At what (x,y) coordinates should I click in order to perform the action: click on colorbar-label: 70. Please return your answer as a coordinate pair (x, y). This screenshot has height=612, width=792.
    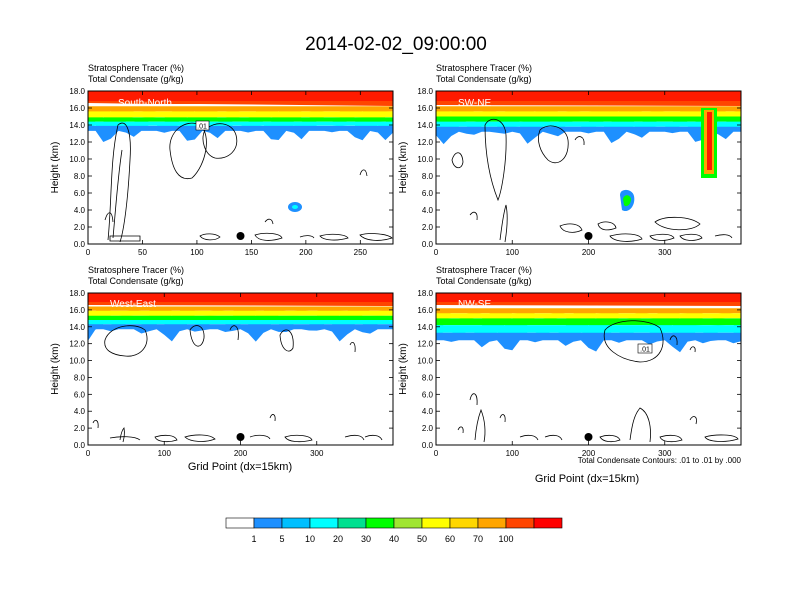
    Looking at the image, I should click on (478, 539).